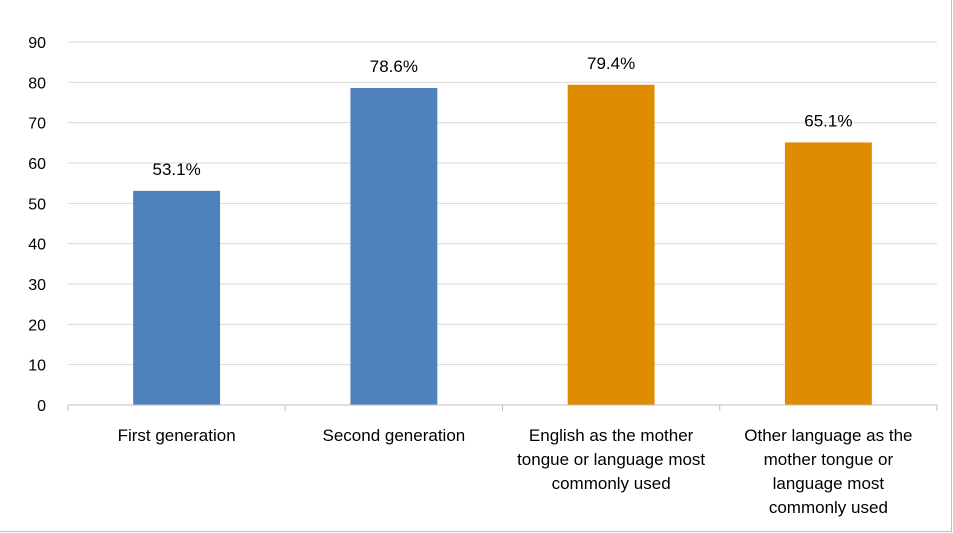 This screenshot has height=533, width=953. I want to click on y-axis: 0 10 20 30 40 50 60 70 80 90, so click(37, 225).